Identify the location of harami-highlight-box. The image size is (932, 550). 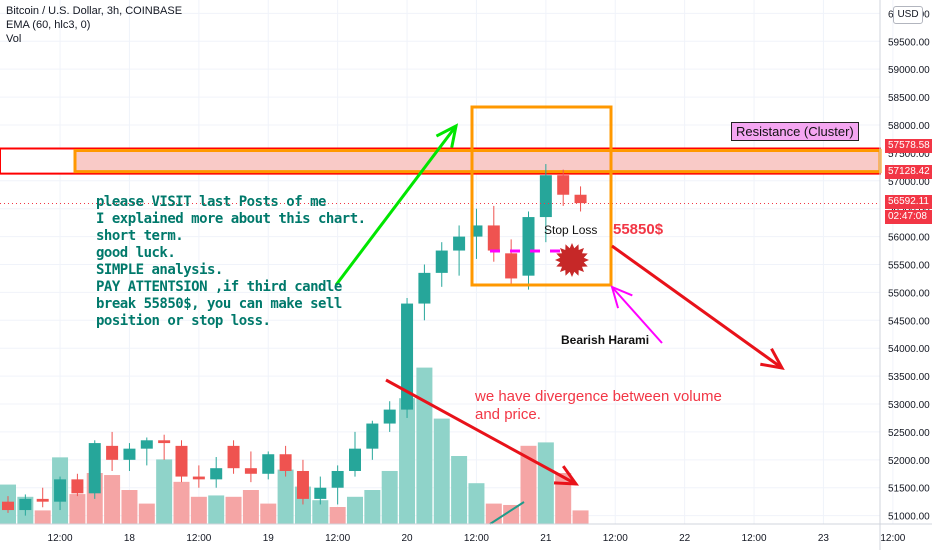
(541, 196).